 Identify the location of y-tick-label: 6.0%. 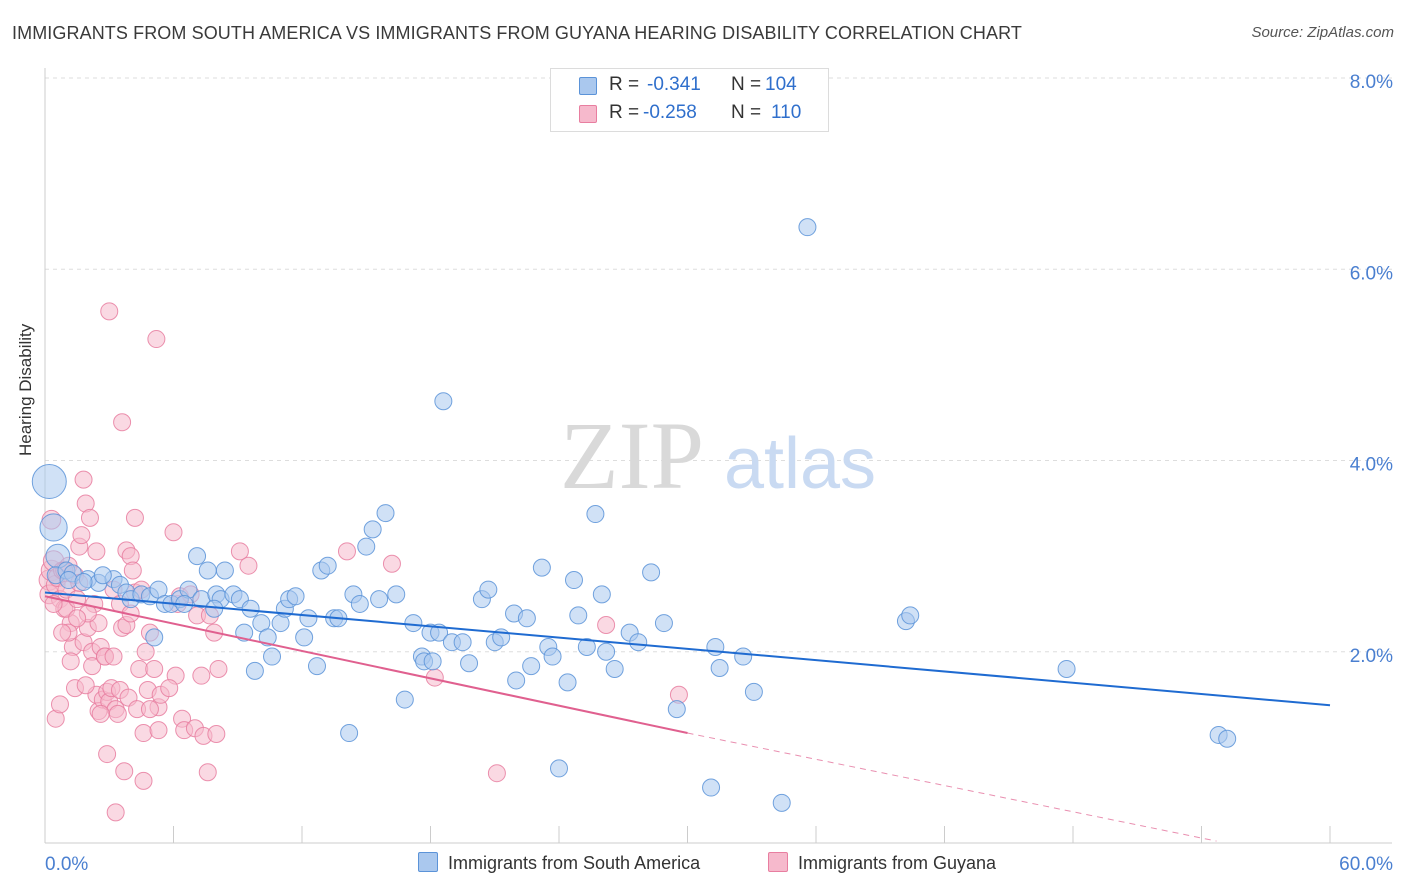
(1371, 273).